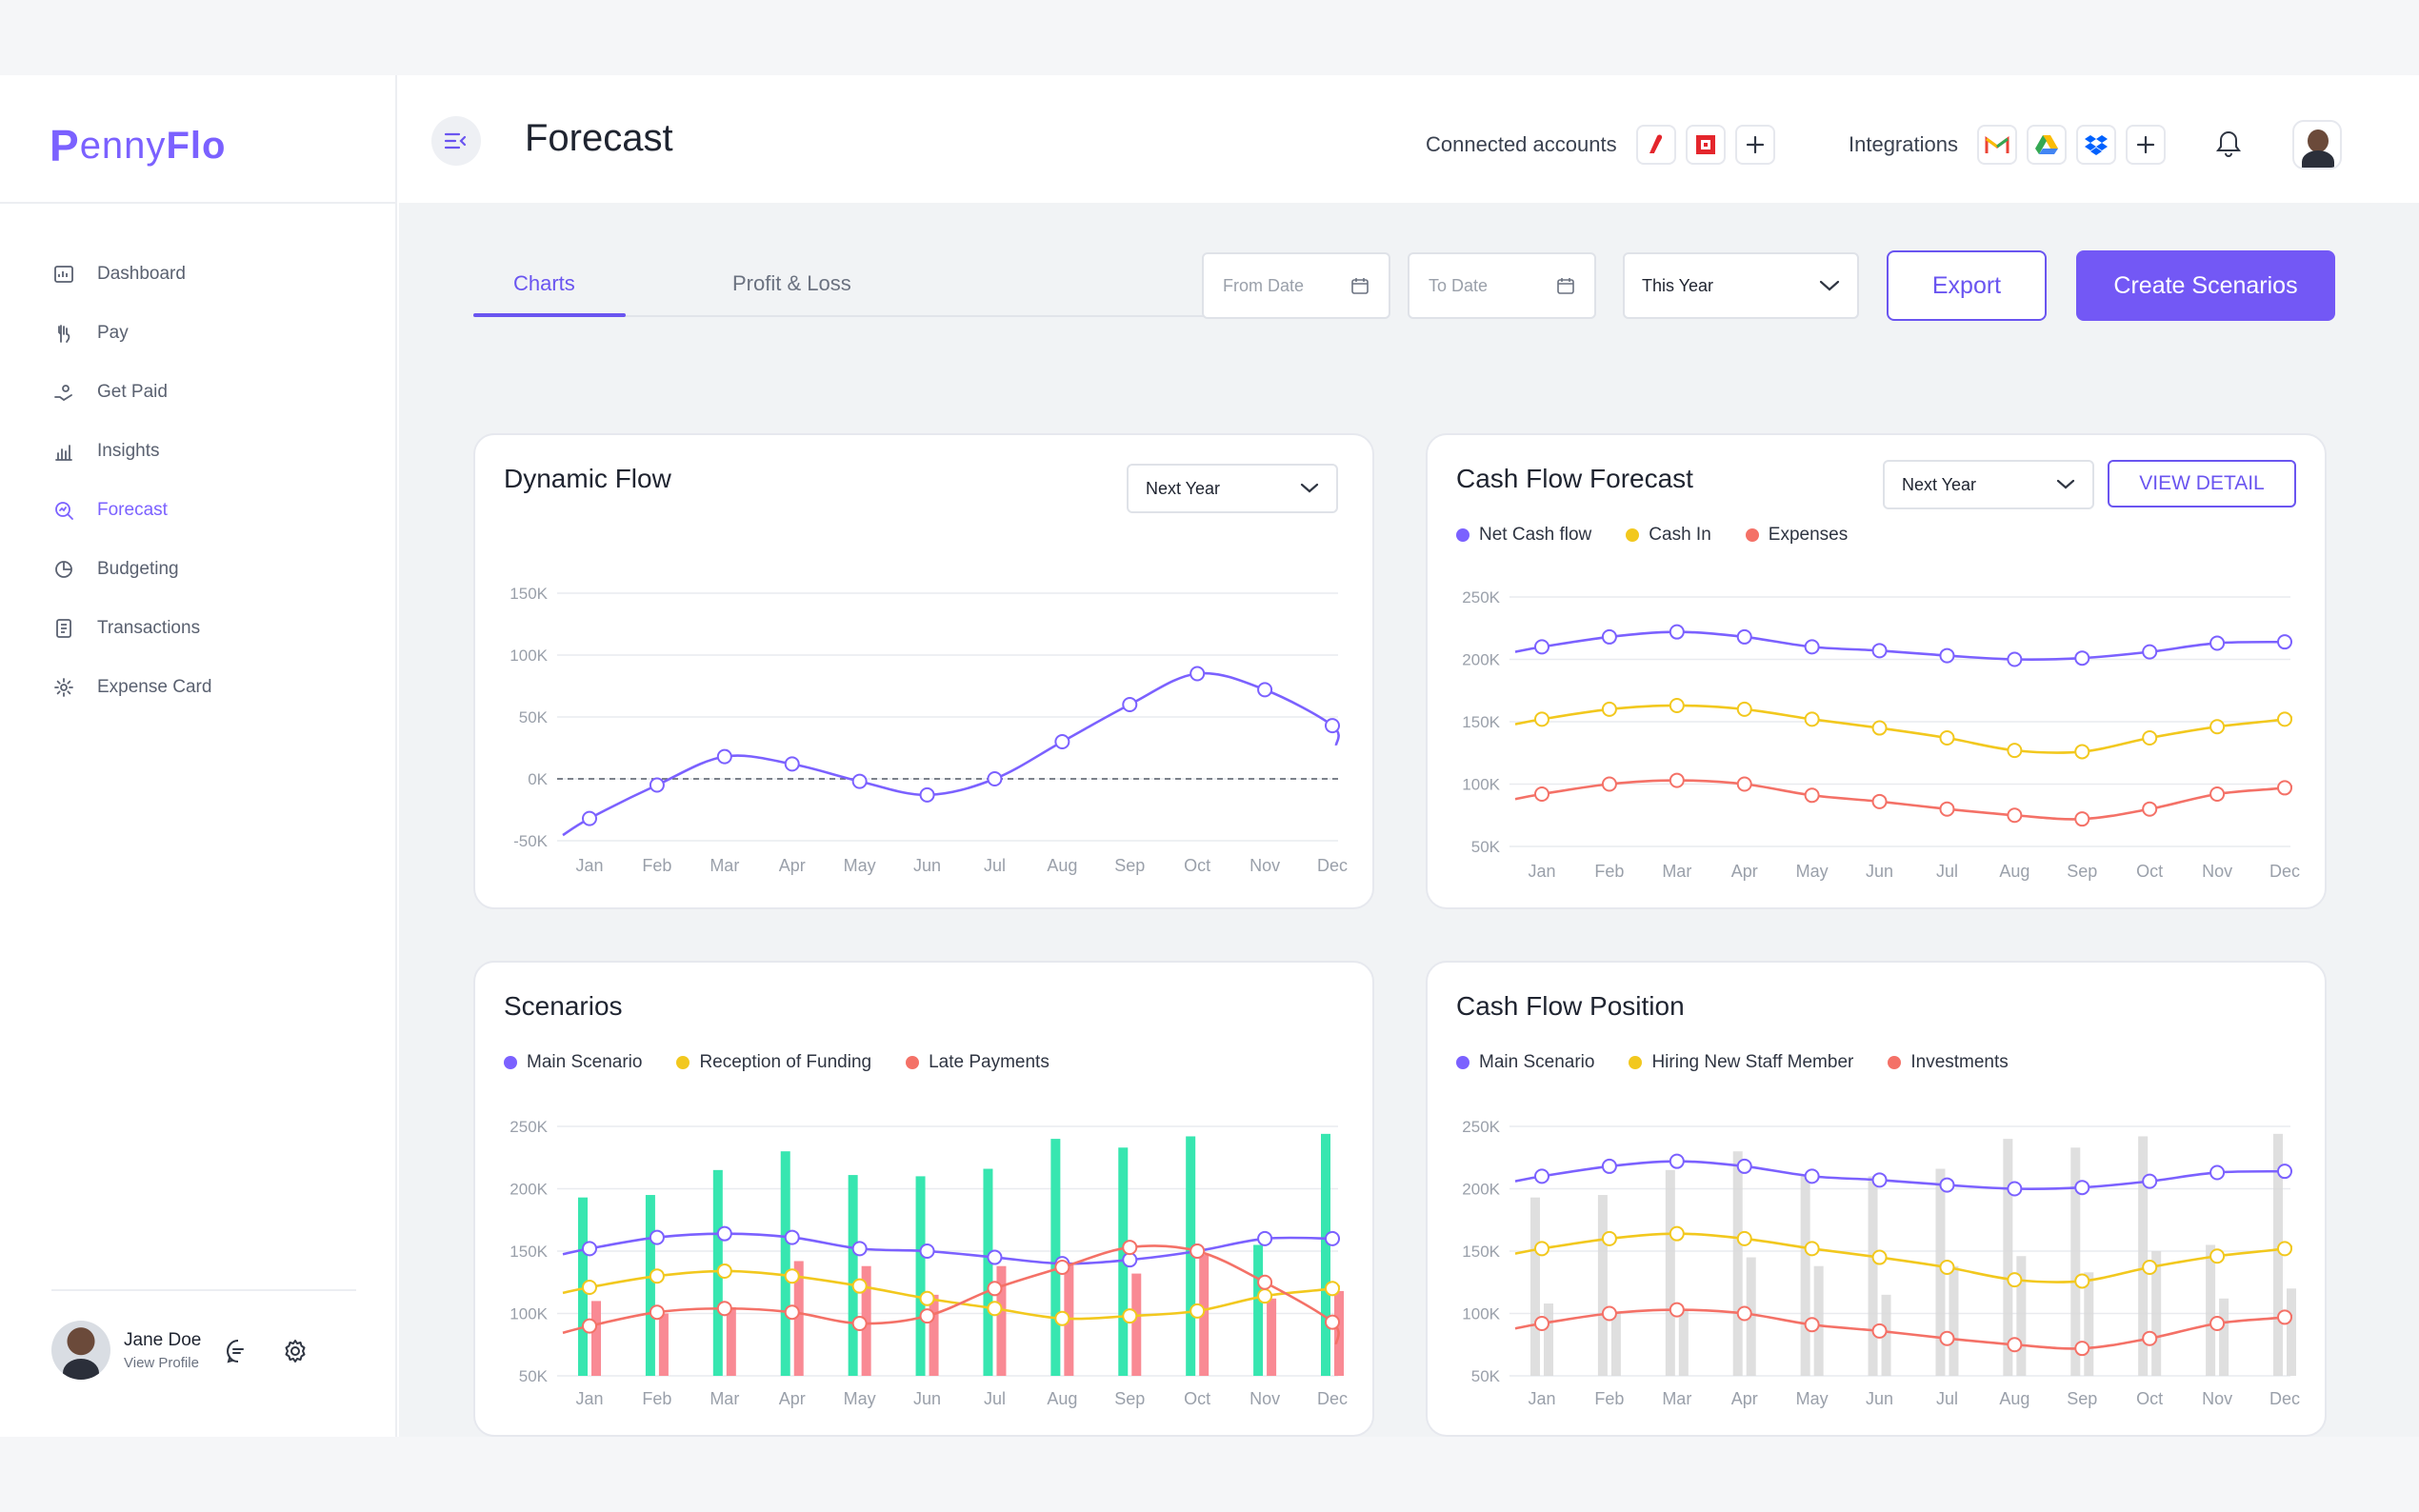 This screenshot has width=2419, height=1512. What do you see at coordinates (208, 510) in the screenshot?
I see `sidebar-item-forecast: Forecast` at bounding box center [208, 510].